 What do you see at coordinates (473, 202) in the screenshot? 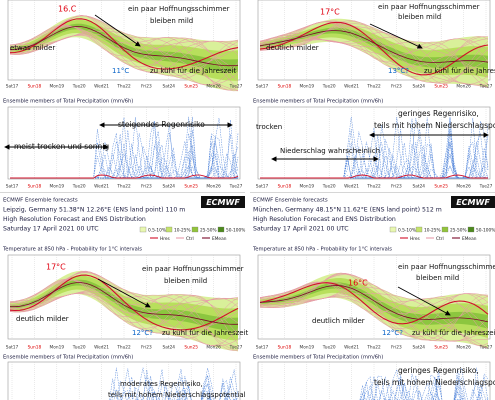
I see `logo-box` at bounding box center [473, 202].